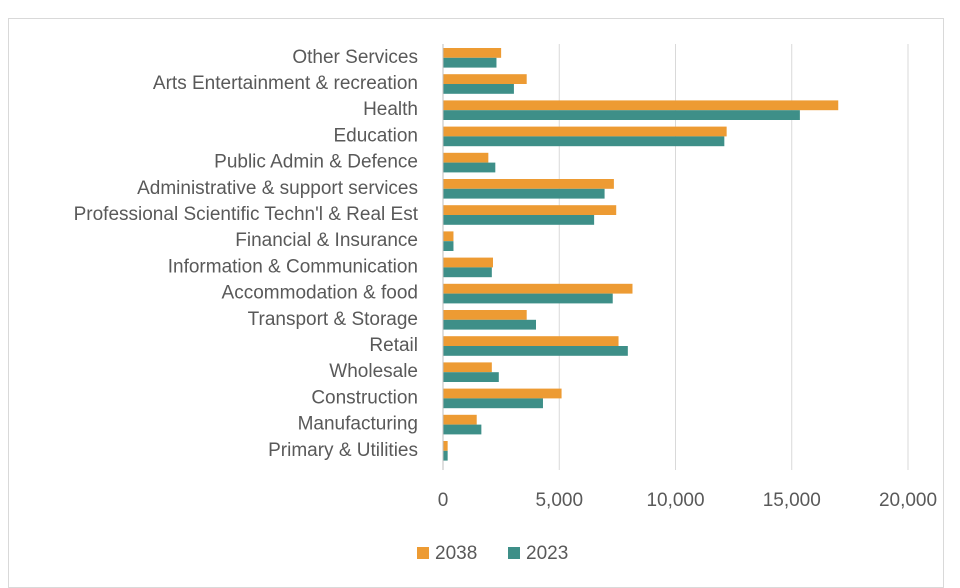  I want to click on category-label: Information & Communication, so click(293, 266).